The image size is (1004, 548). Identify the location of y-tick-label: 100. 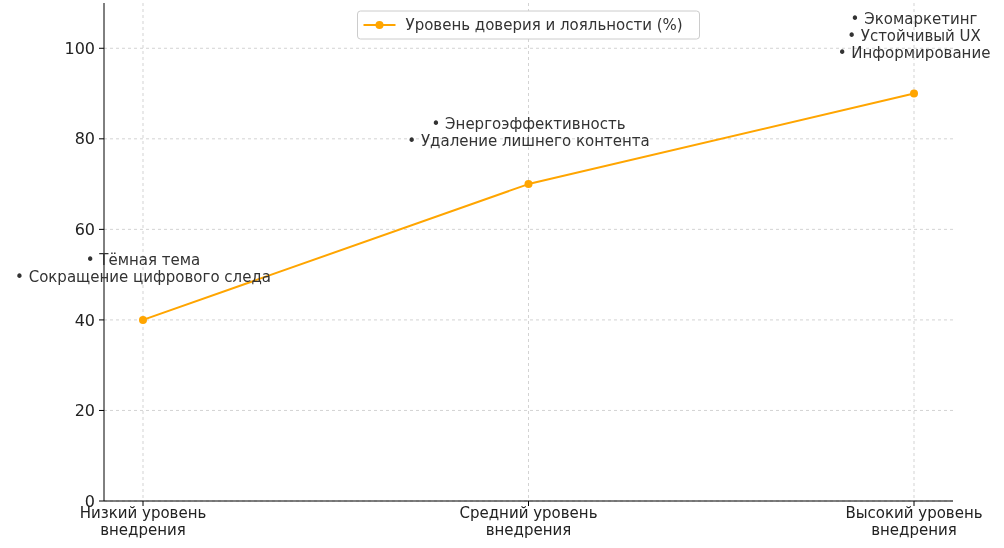
(79, 48).